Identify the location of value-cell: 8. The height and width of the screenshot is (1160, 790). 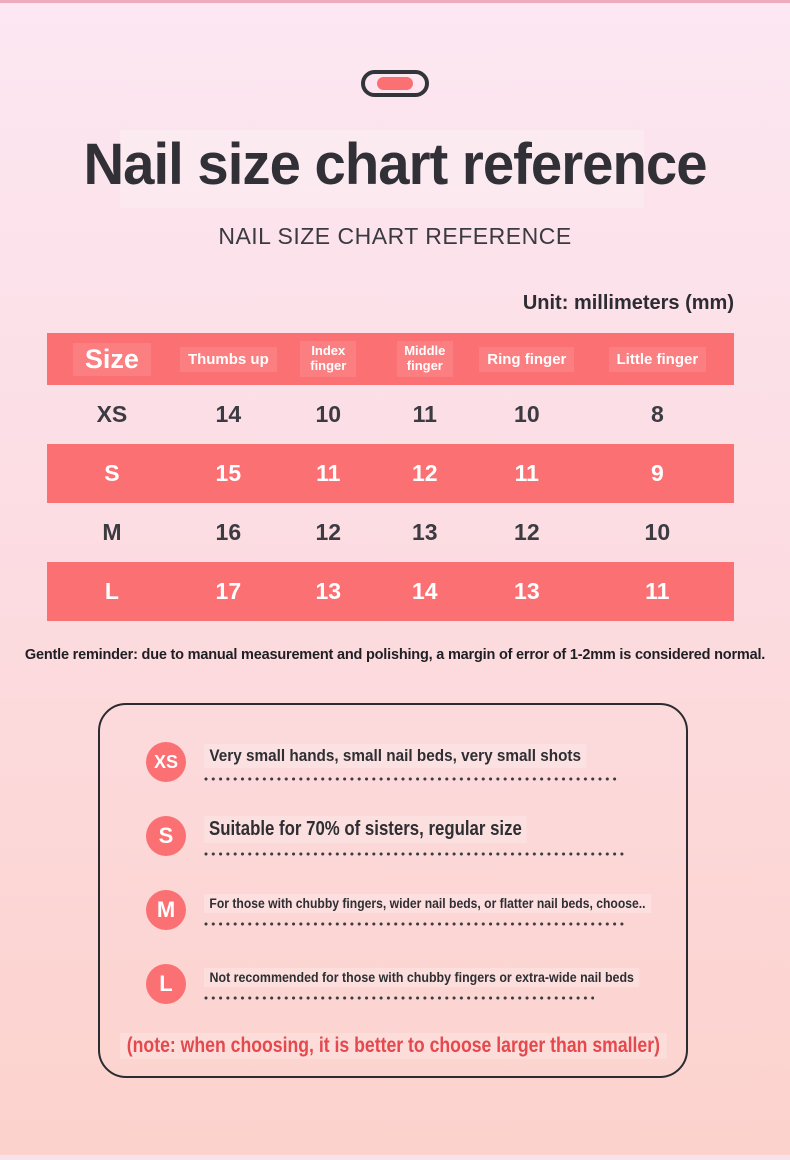
(657, 414).